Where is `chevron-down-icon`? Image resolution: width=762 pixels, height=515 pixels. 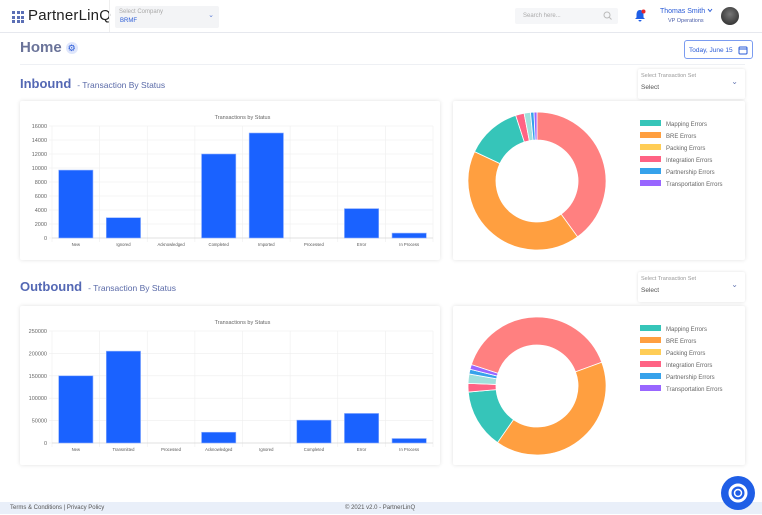 chevron-down-icon is located at coordinates (710, 10).